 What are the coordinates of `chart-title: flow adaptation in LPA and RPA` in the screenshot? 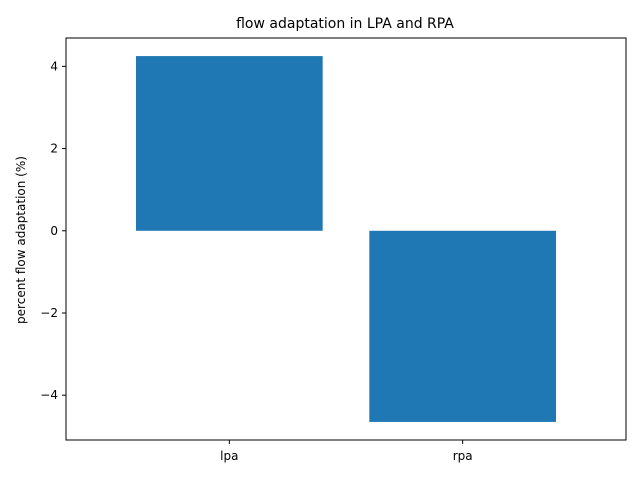 It's located at (345, 24).